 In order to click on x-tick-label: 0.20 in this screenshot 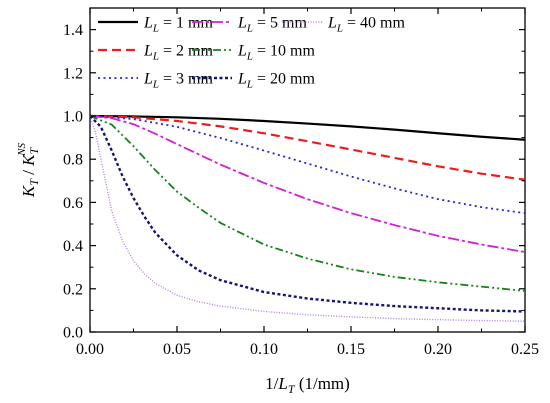, I will do `click(438, 349)`.